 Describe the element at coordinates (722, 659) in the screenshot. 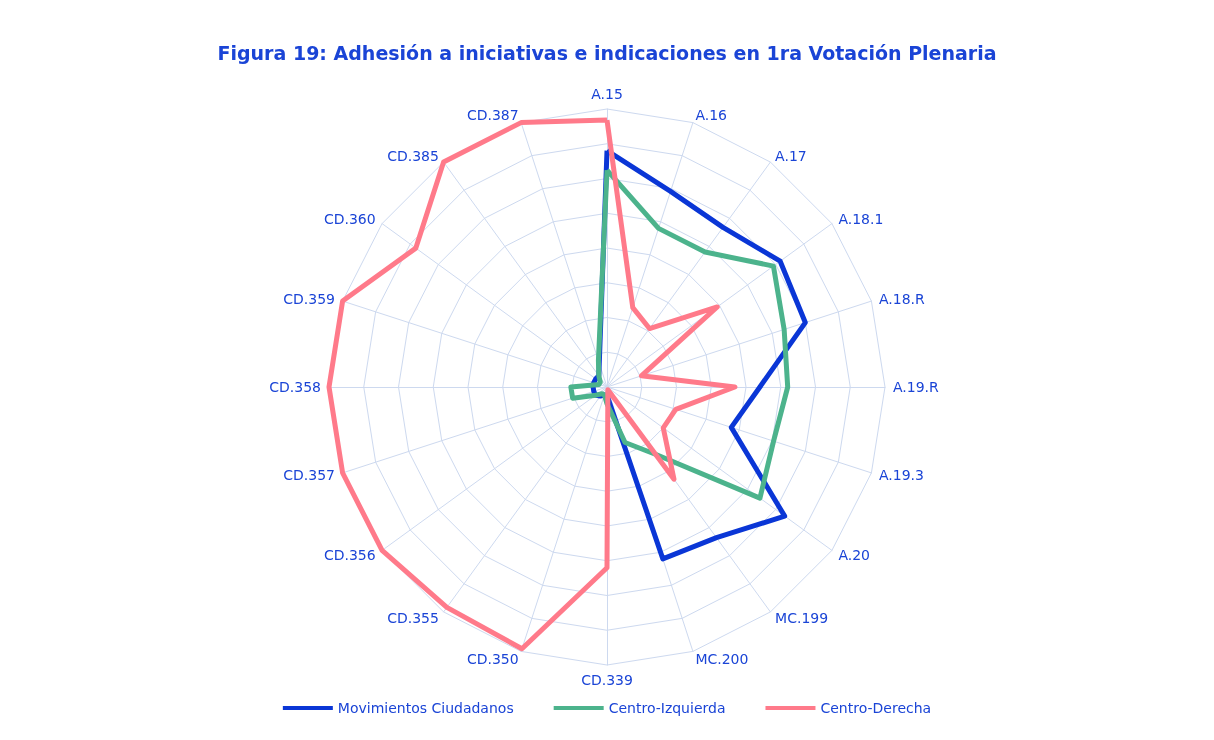

I see `spoke-label: MC.200` at that location.